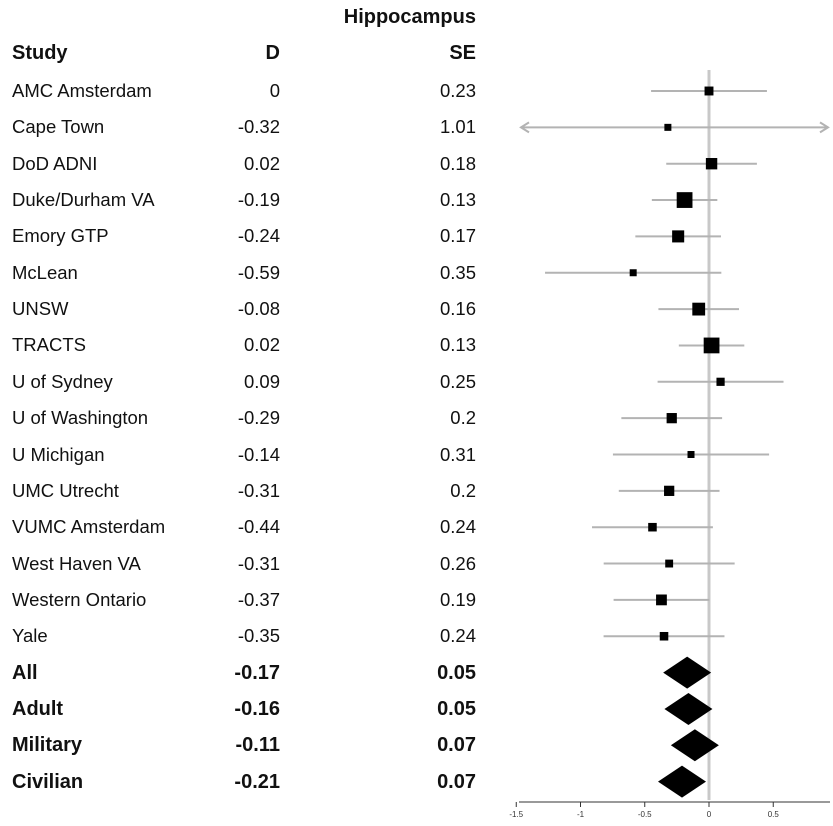  What do you see at coordinates (457, 127) in the screenshot?
I see `se-value: 1.01` at bounding box center [457, 127].